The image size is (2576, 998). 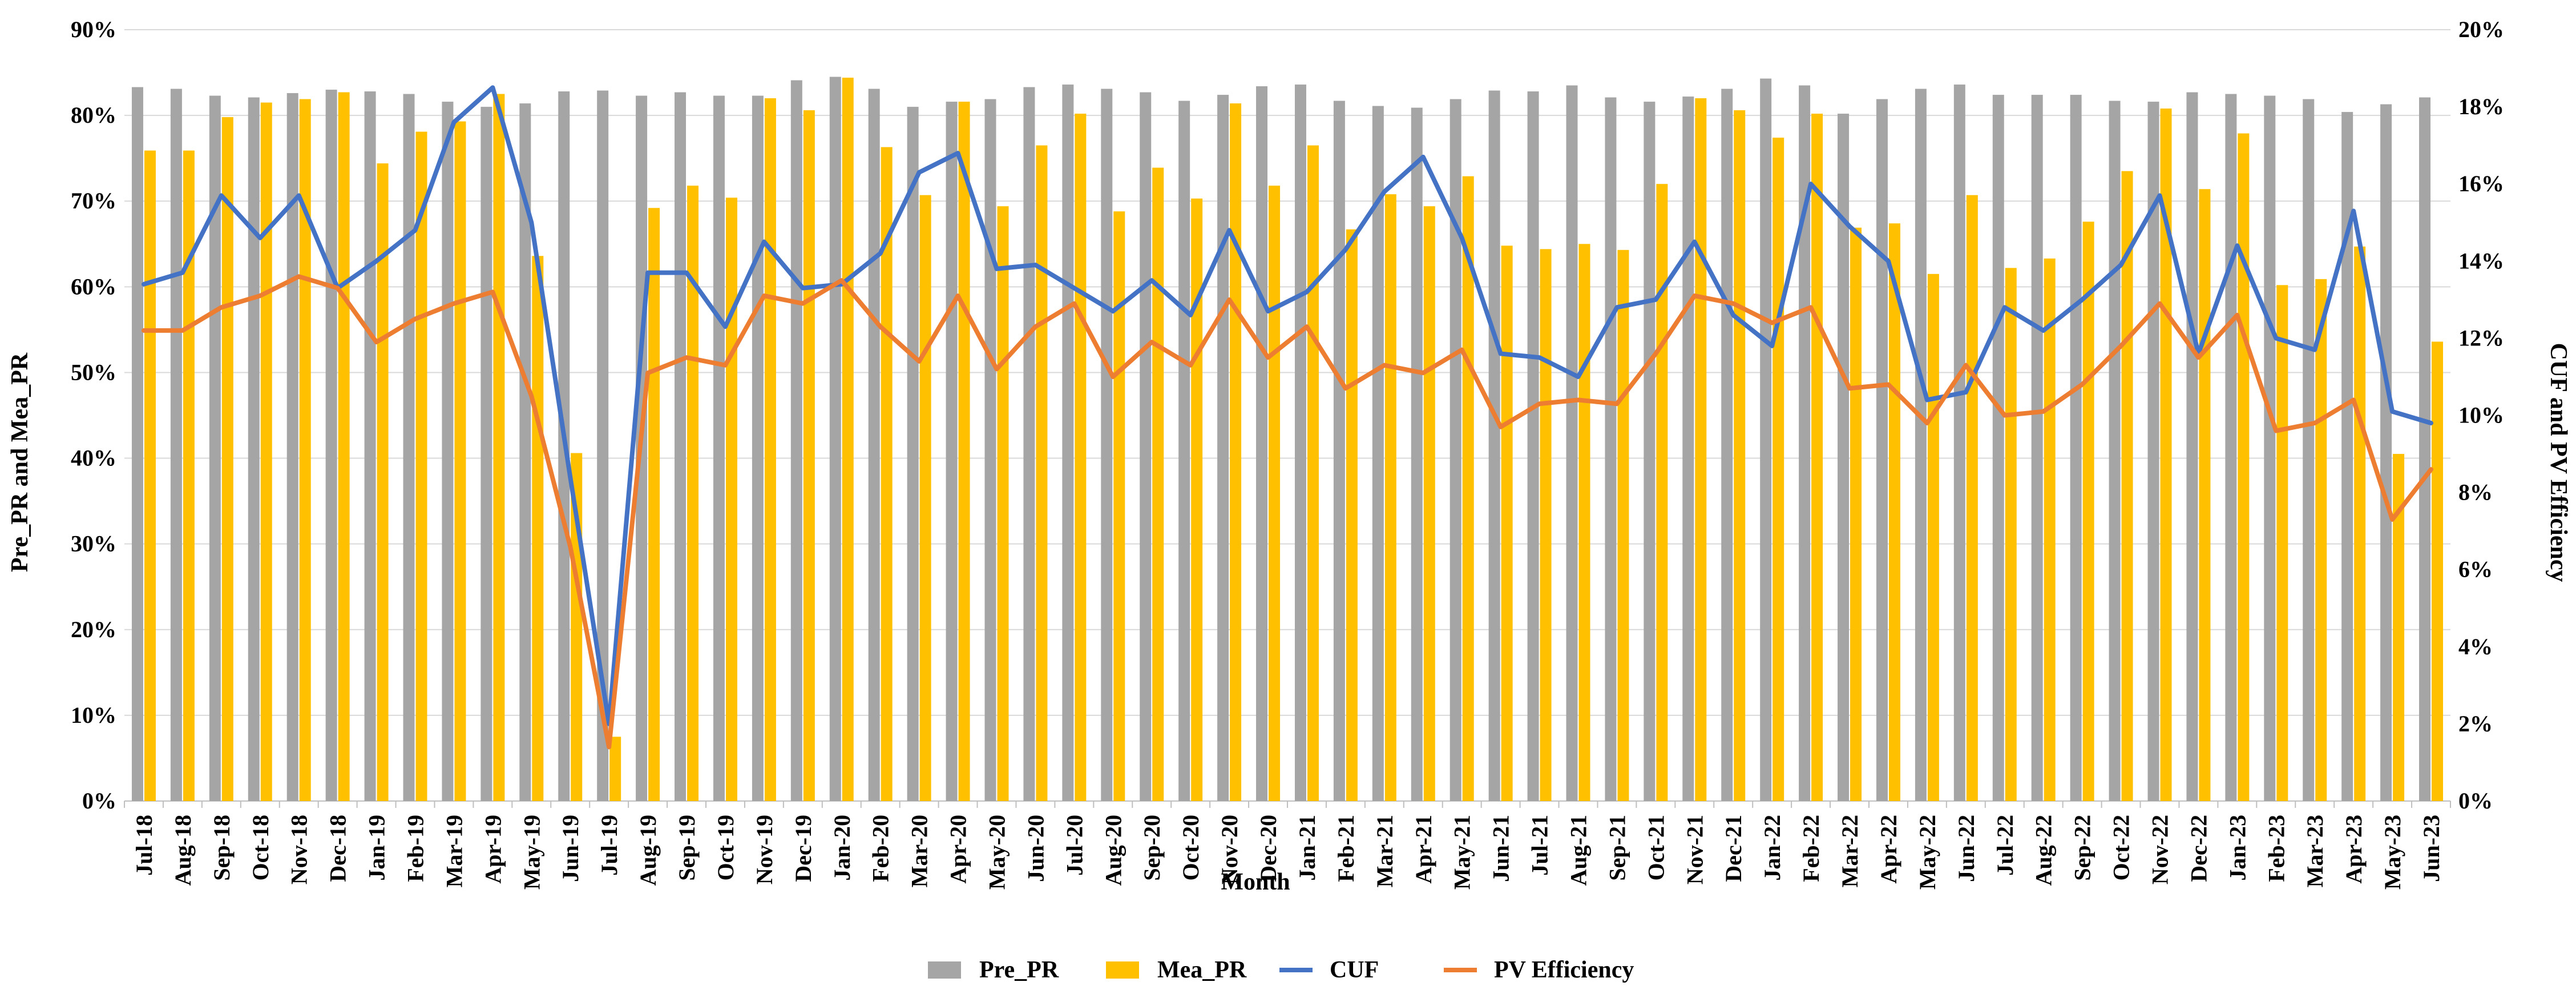 What do you see at coordinates (1281, 970) in the screenshot?
I see `legend: Pre_PR Mea_PR CUF PV Efficiency` at bounding box center [1281, 970].